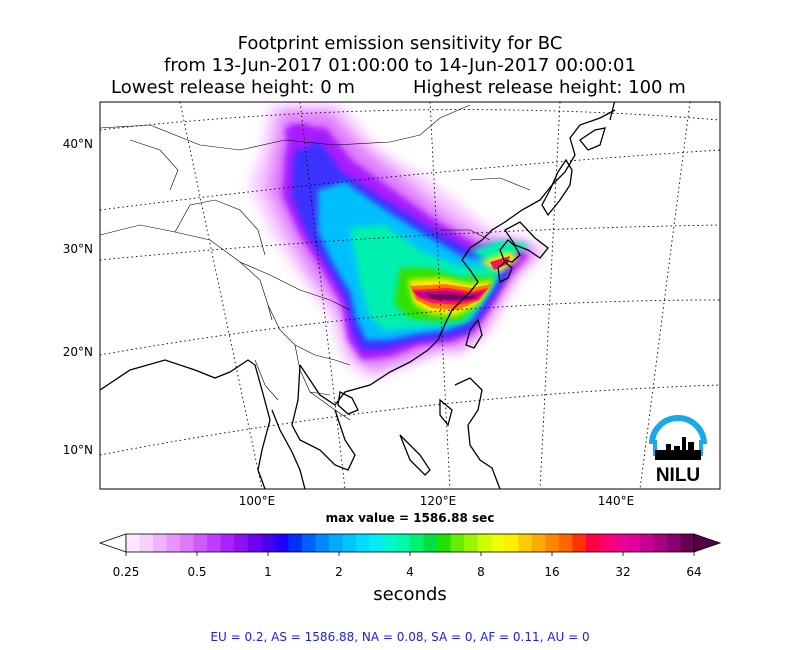 The height and width of the screenshot is (650, 800). Describe the element at coordinates (410, 518) in the screenshot. I see `max-value-label: max value = 1586.88 sec` at that location.